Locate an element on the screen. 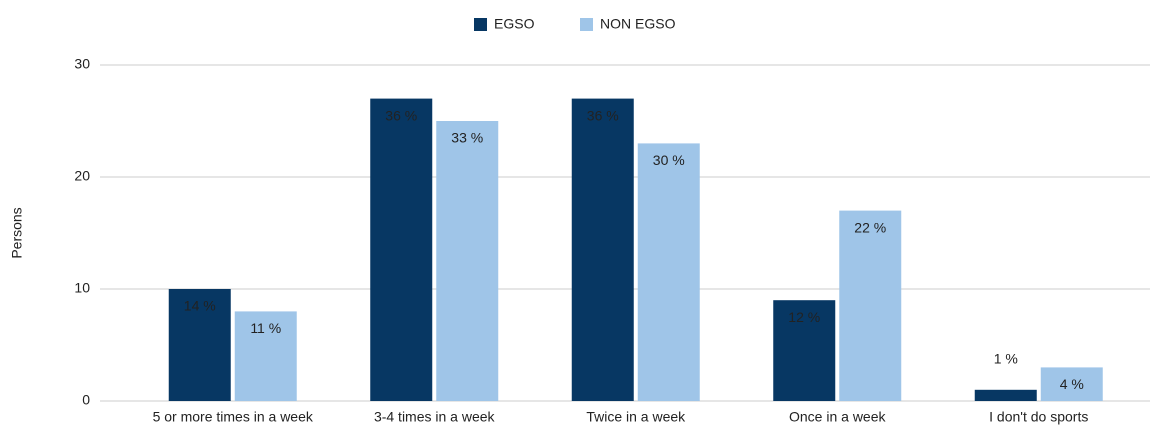  y-tick-label: 30 is located at coordinates (82, 64).